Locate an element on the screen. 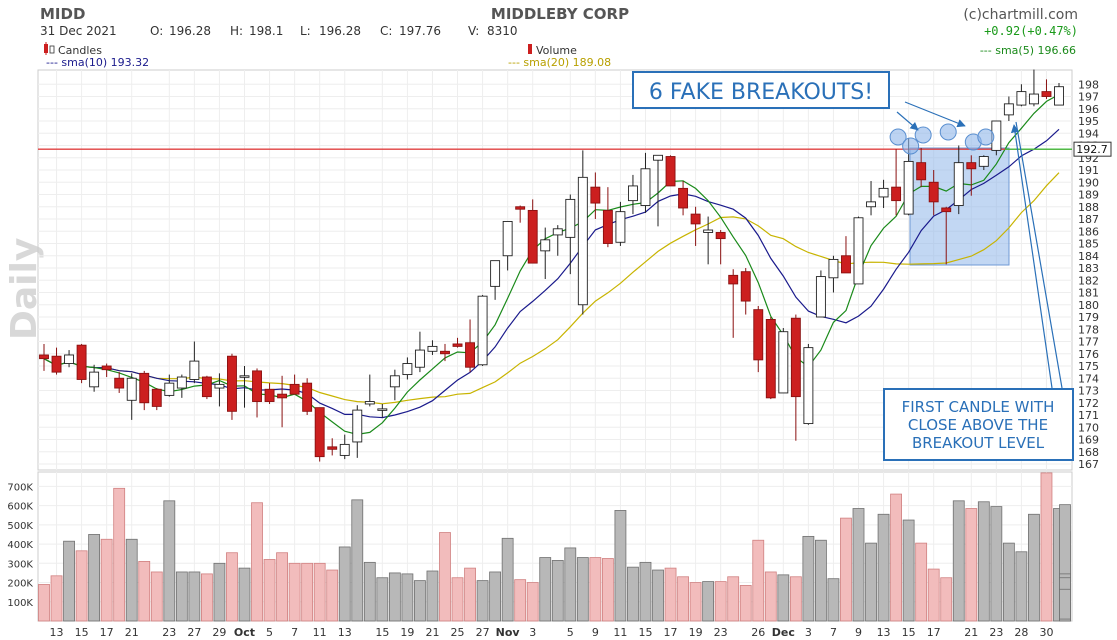 The height and width of the screenshot is (640, 1117). ohlcv-label: O: is located at coordinates (156, 31).